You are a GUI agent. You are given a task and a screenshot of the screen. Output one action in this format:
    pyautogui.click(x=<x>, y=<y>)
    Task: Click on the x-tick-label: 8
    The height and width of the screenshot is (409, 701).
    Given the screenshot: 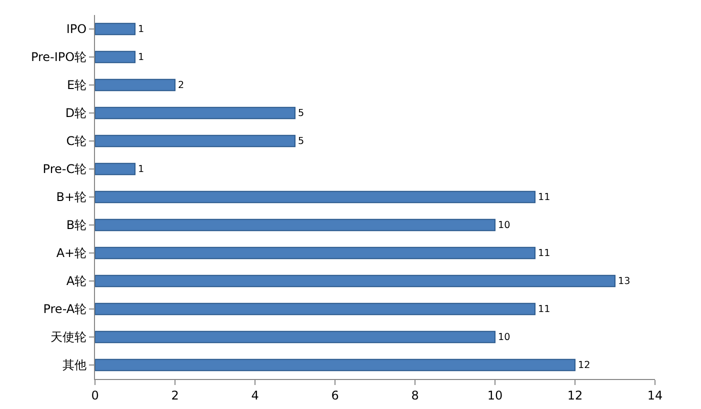 What is the action you would take?
    pyautogui.click(x=415, y=395)
    